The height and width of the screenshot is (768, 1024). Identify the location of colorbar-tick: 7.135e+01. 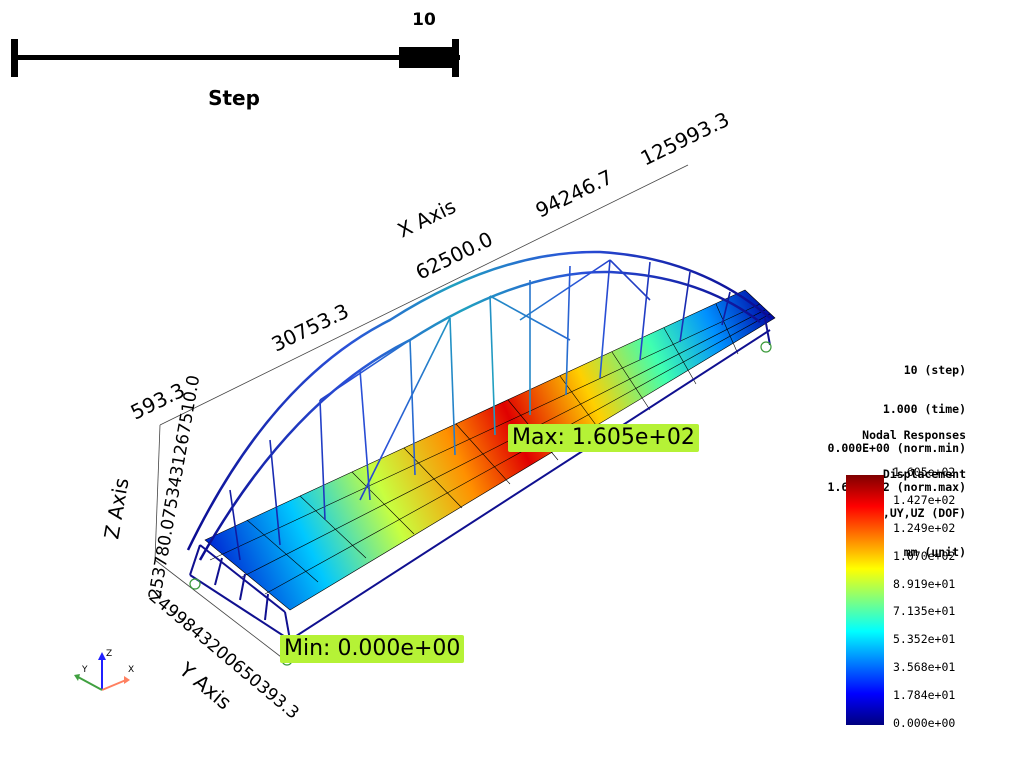
(924, 611).